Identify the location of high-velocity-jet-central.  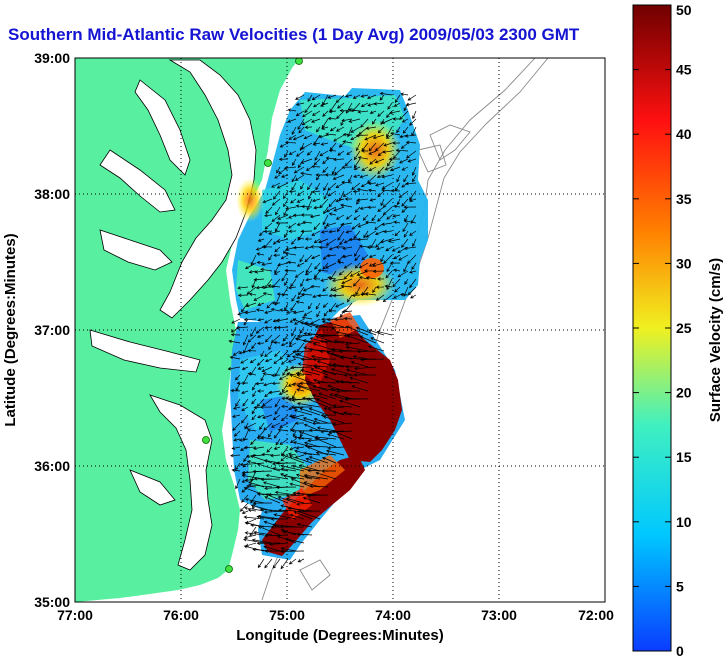
(353, 390).